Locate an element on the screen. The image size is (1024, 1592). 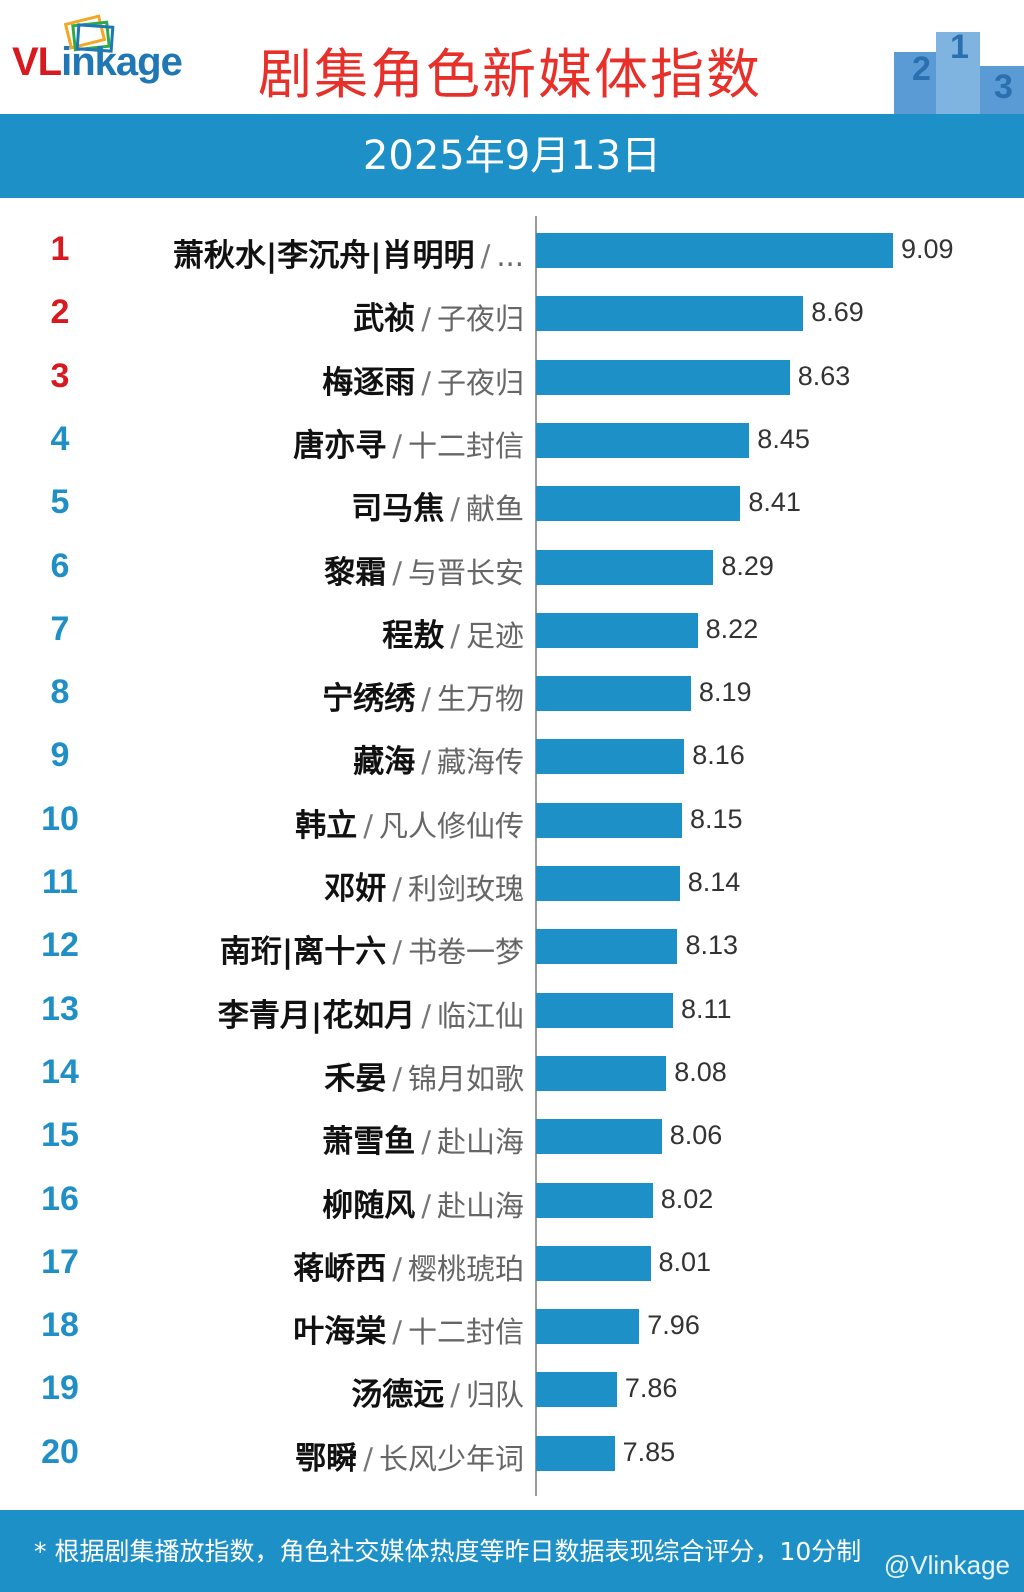
rank-number: 4 is located at coordinates (60, 438).